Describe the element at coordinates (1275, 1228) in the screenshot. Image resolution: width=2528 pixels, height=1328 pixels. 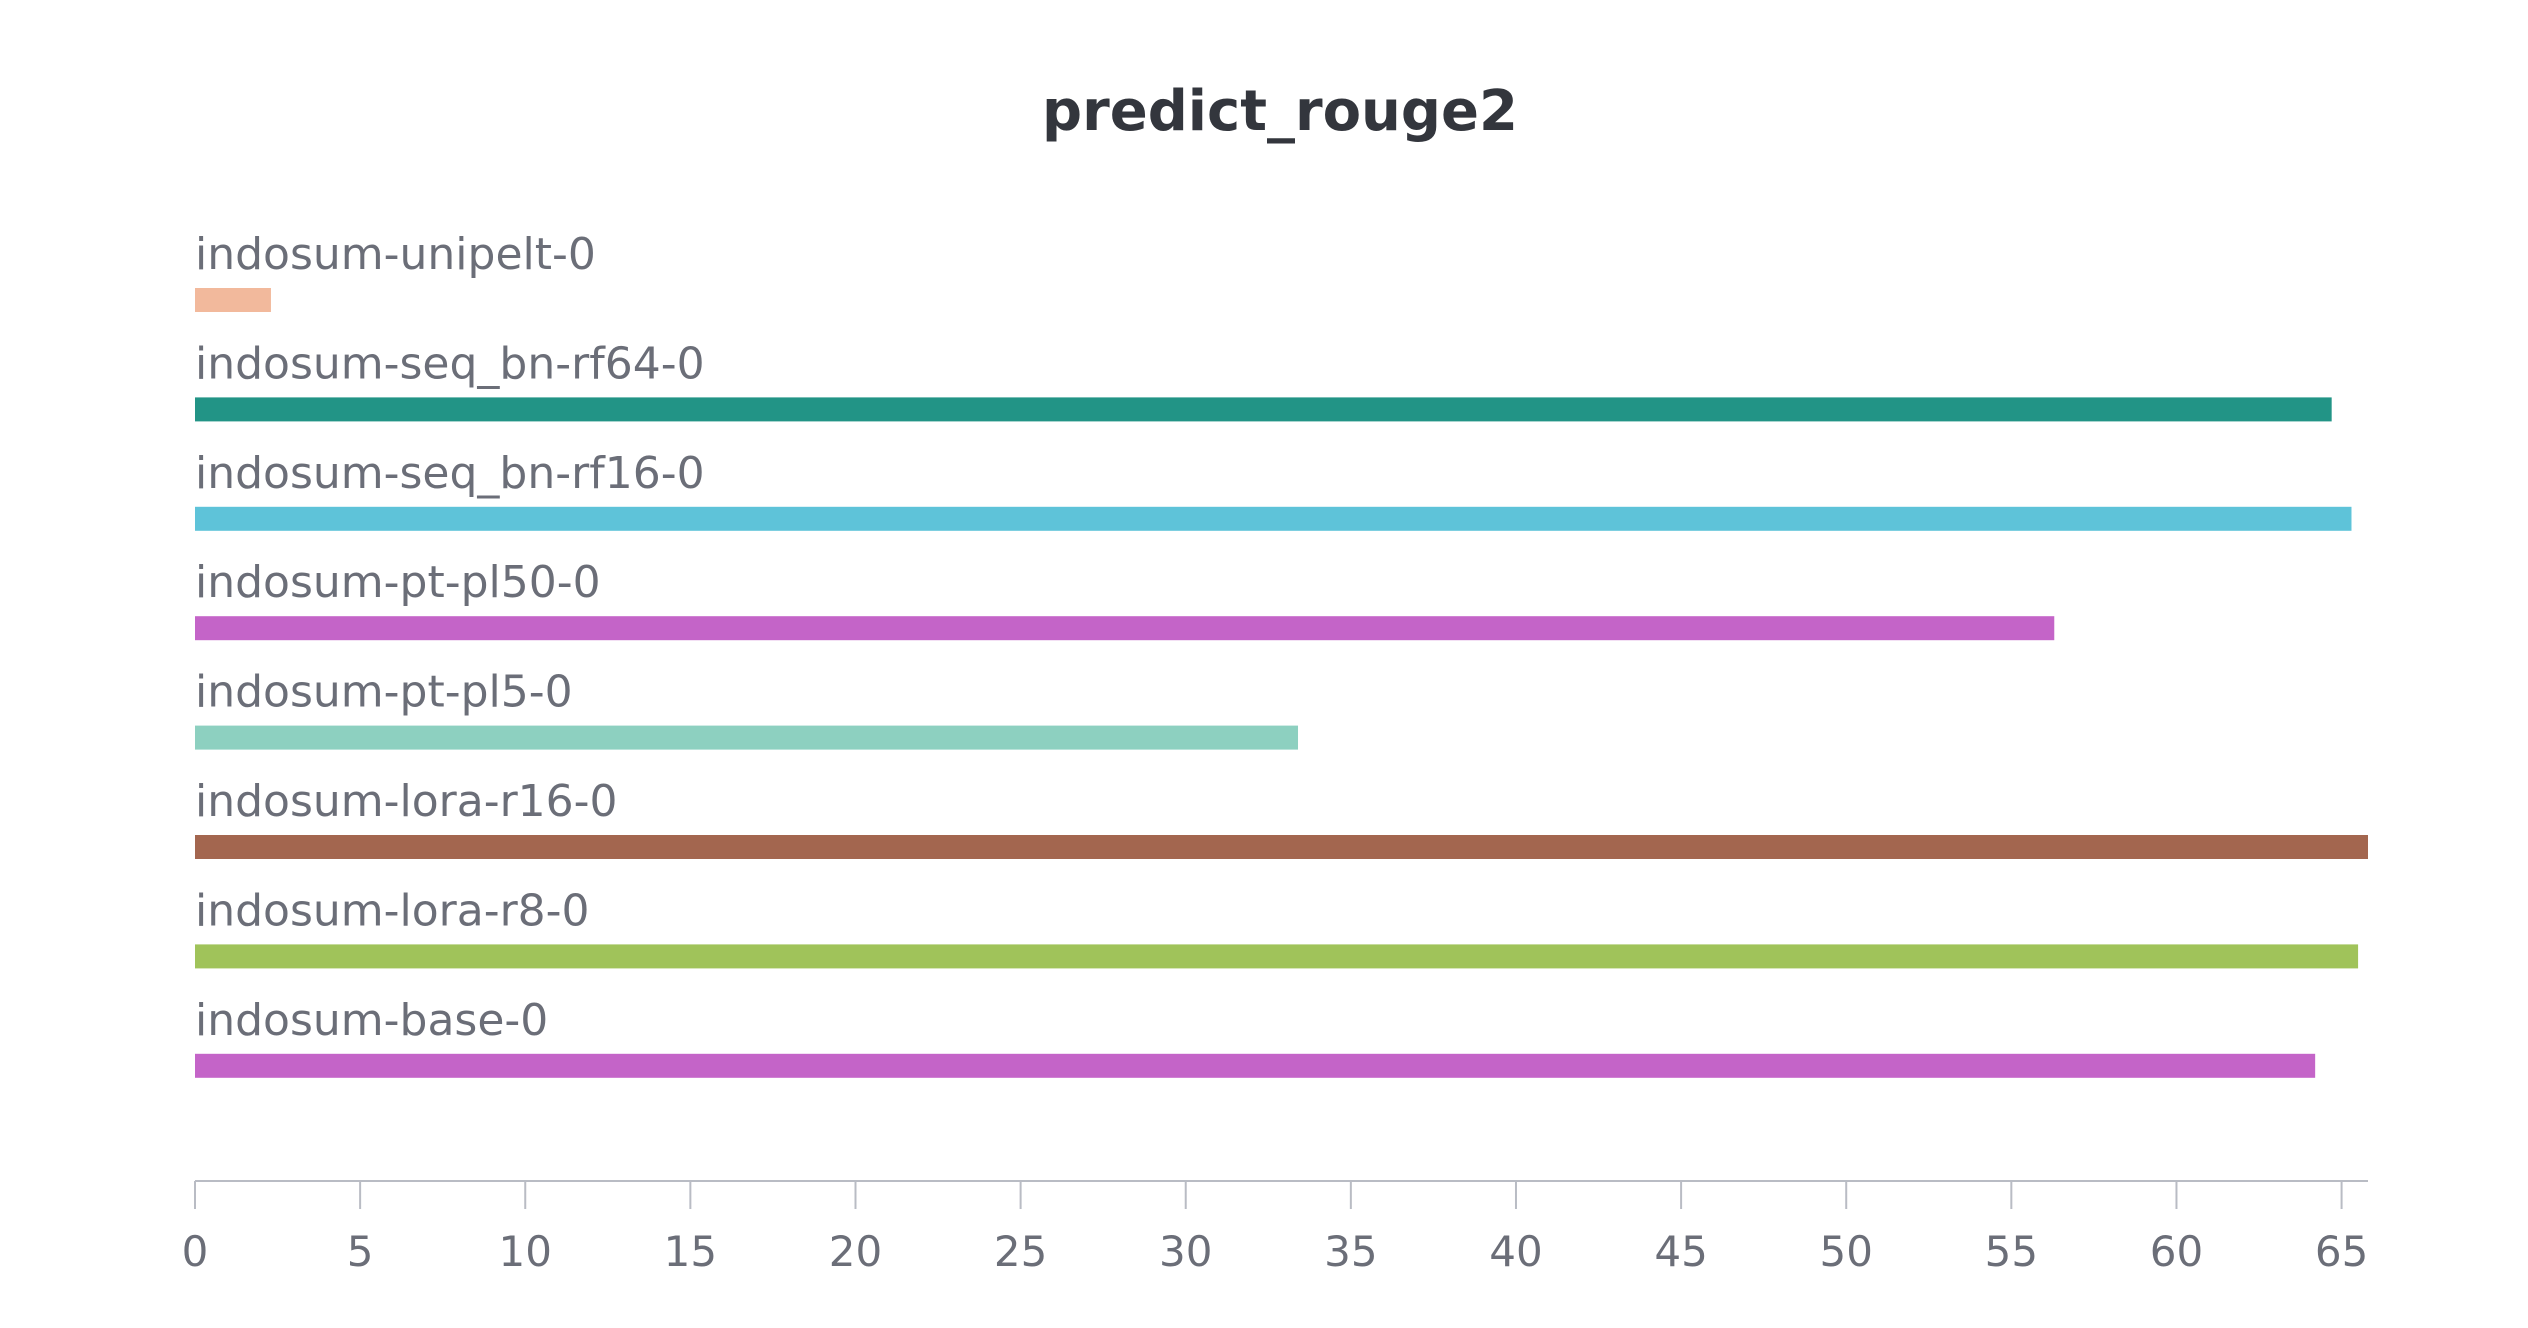
I see `x-axis: 0 5 10 15 20 25 30 35 40 45 50 55 60 65` at that location.